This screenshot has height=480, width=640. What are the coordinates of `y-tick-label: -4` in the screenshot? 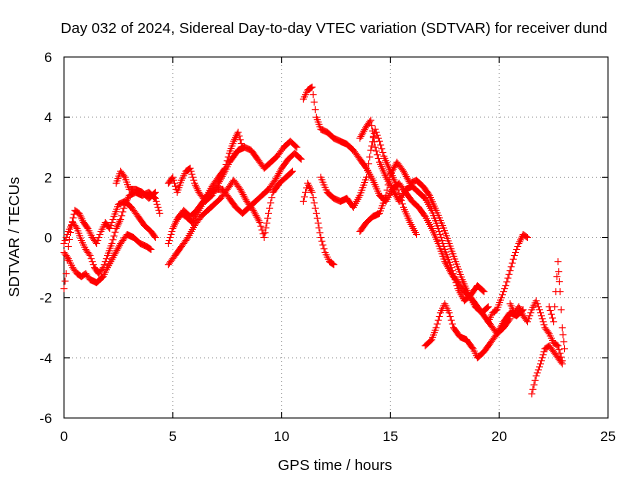 It's located at (46, 358).